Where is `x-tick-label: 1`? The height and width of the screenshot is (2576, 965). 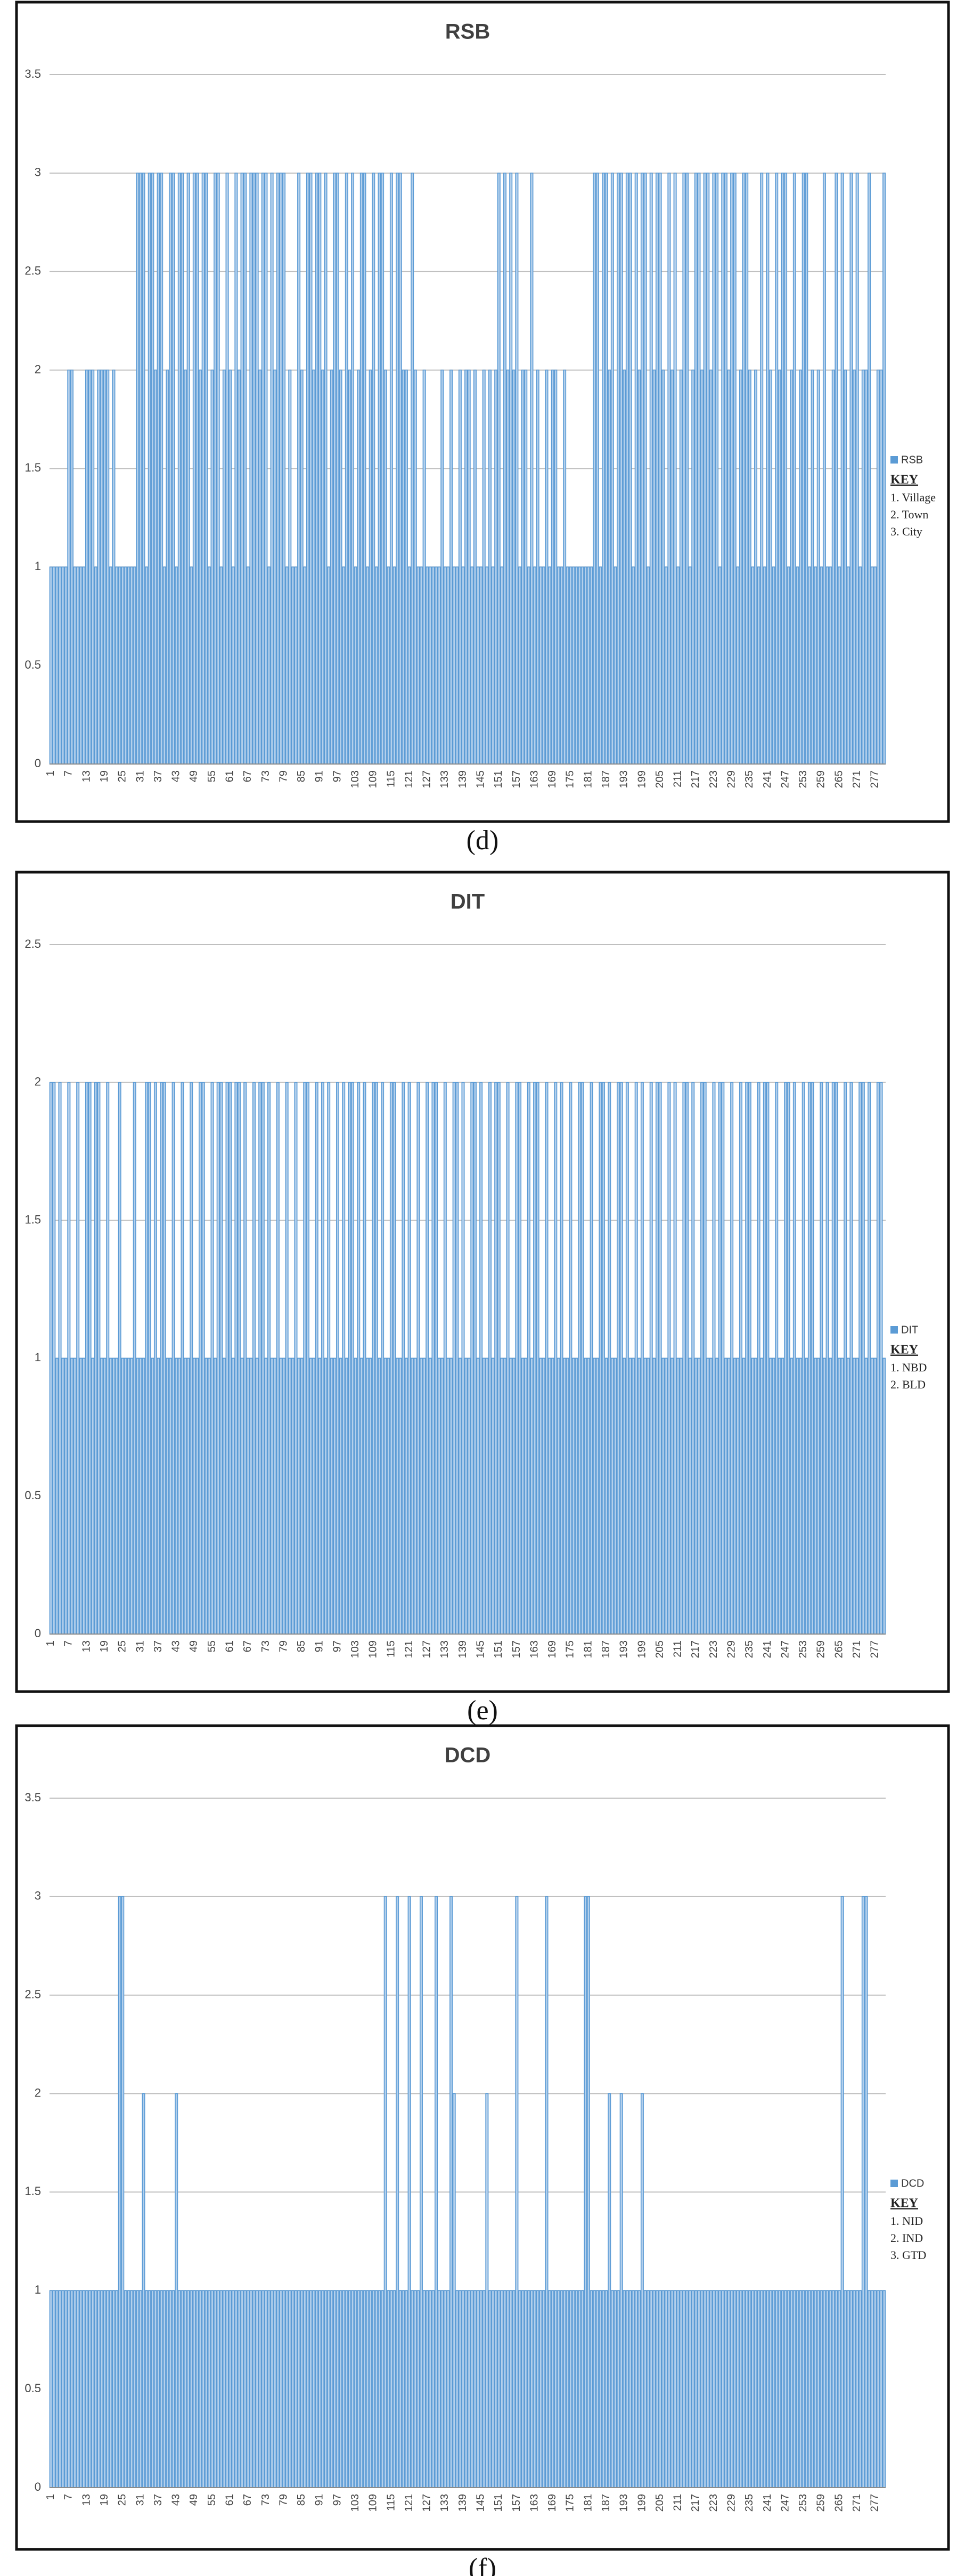 x-tick-label: 1 is located at coordinates (50, 2497).